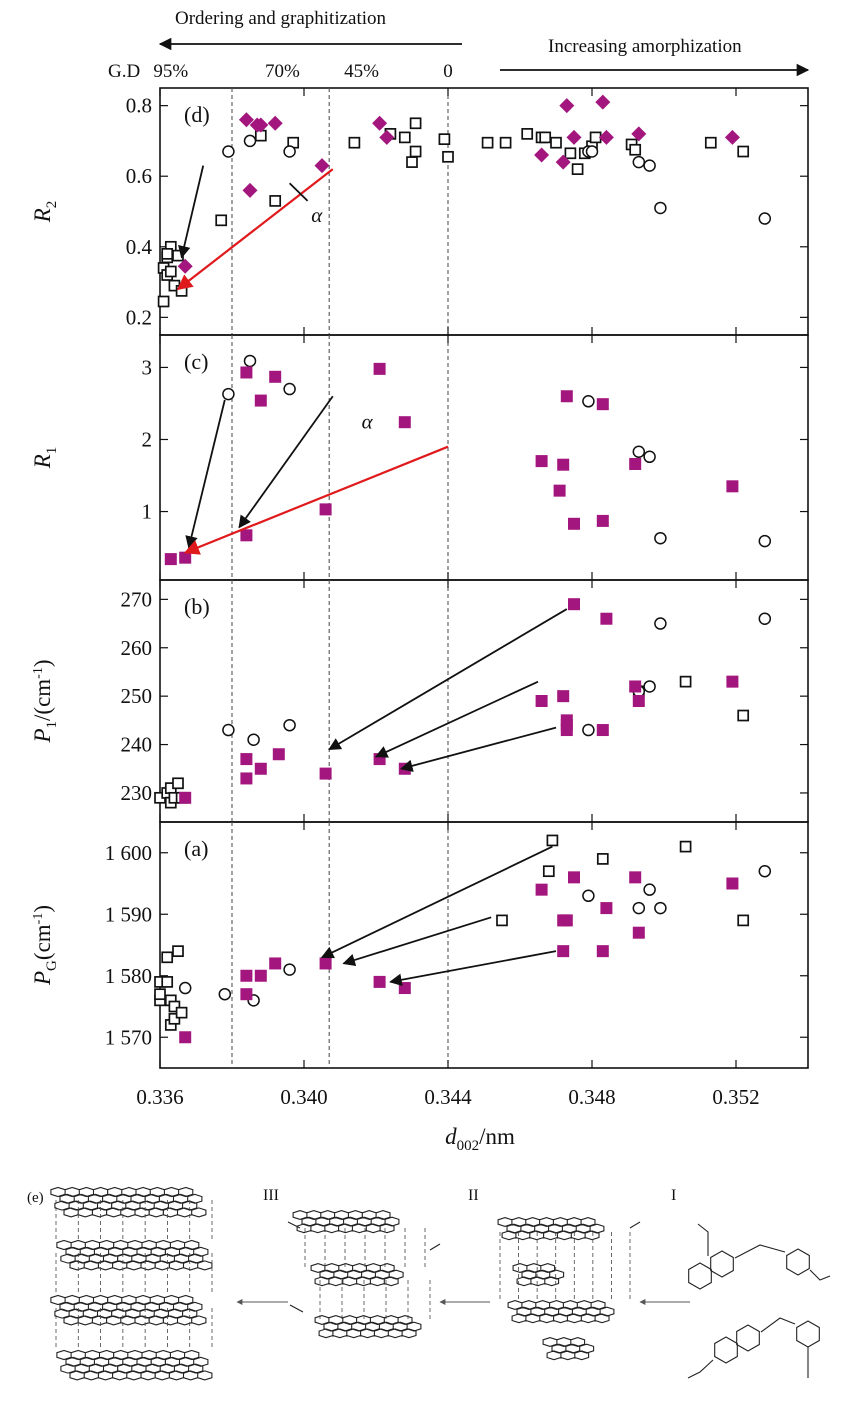 This screenshot has height=1418, width=850. Describe the element at coordinates (645, 46) in the screenshot. I see `amorphization-label: Increasing amorphization` at that location.